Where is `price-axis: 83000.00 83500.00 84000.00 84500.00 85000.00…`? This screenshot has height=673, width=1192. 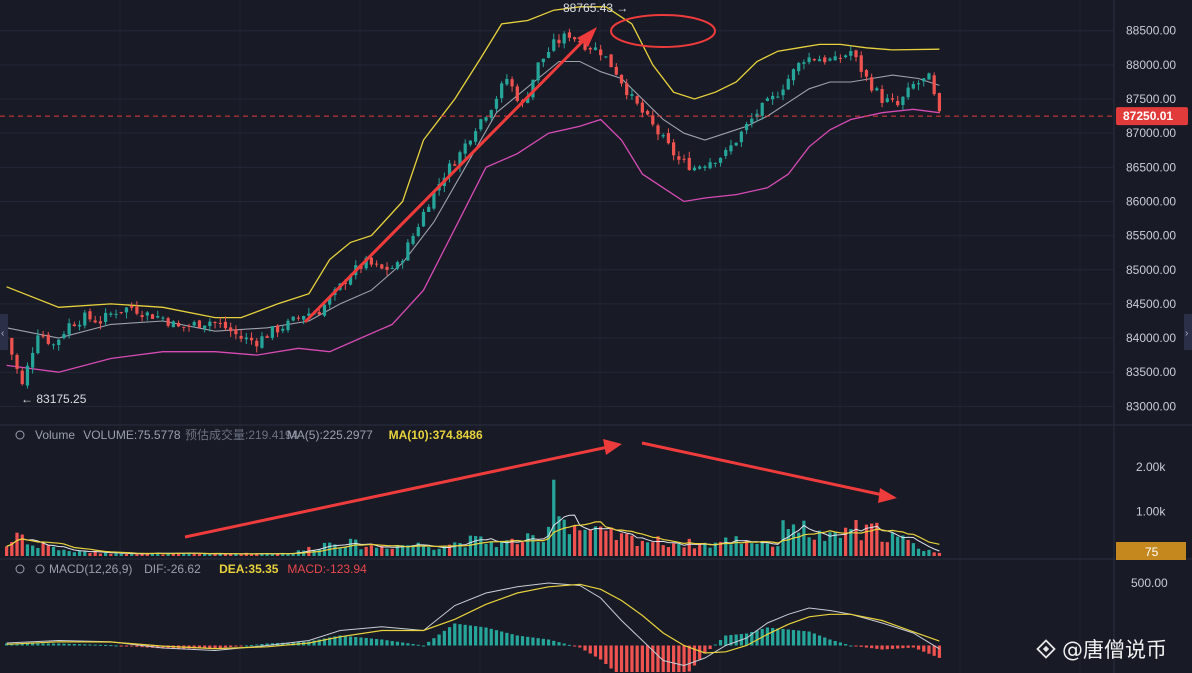
price-axis: 83000.00 83500.00 84000.00 84500.00 85000.00… is located at coordinates (1151, 219).